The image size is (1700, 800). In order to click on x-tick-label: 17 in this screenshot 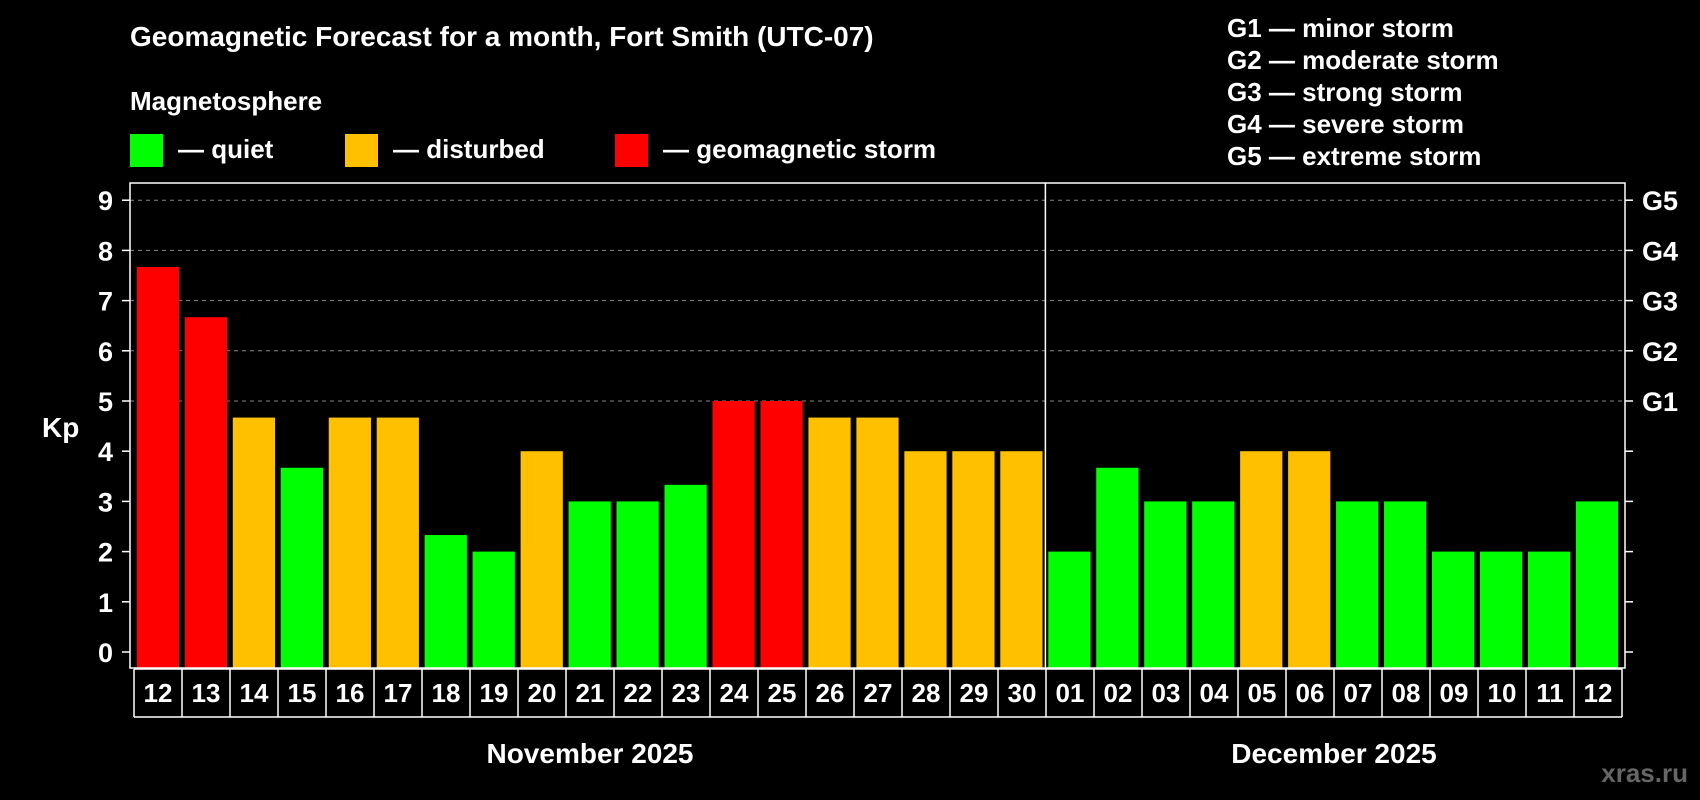, I will do `click(398, 693)`.